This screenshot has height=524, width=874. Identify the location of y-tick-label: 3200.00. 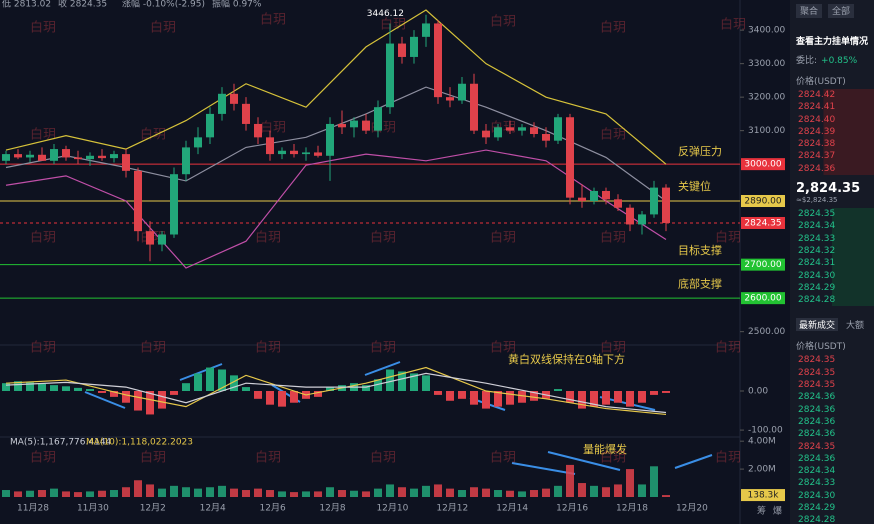
(766, 98).